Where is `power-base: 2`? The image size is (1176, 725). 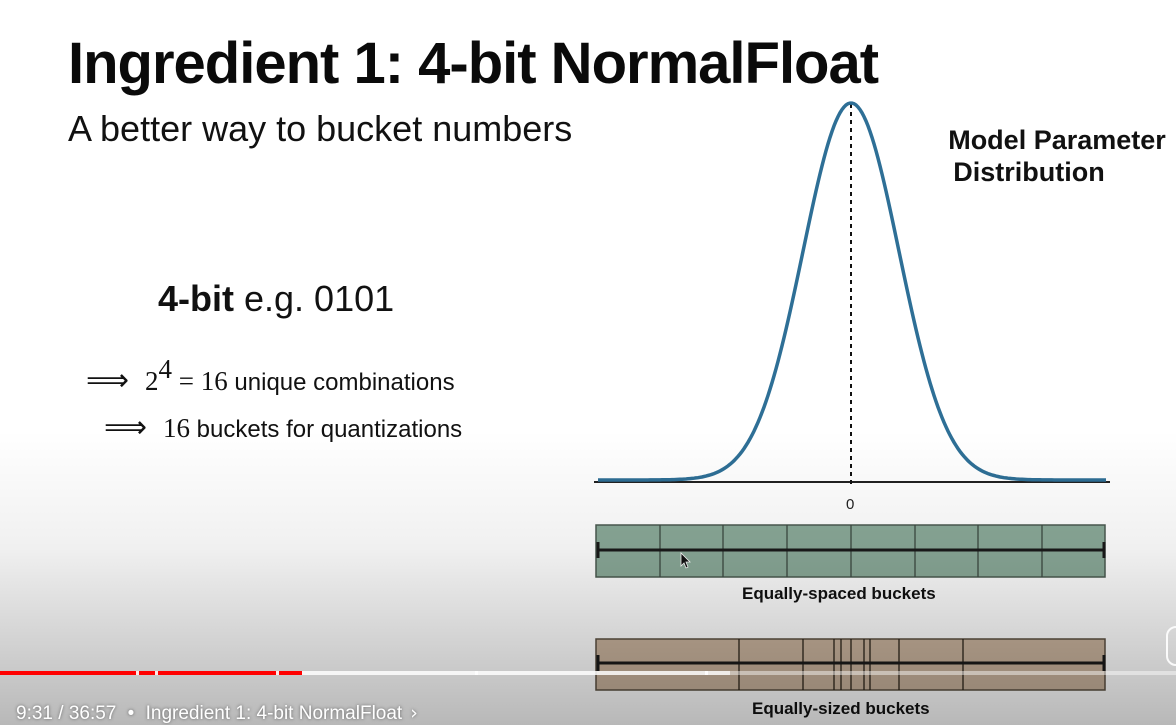
power-base: 2 is located at coordinates (152, 381).